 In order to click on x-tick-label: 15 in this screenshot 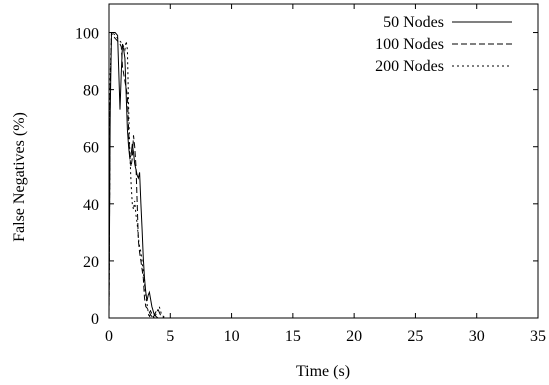, I will do `click(293, 336)`.